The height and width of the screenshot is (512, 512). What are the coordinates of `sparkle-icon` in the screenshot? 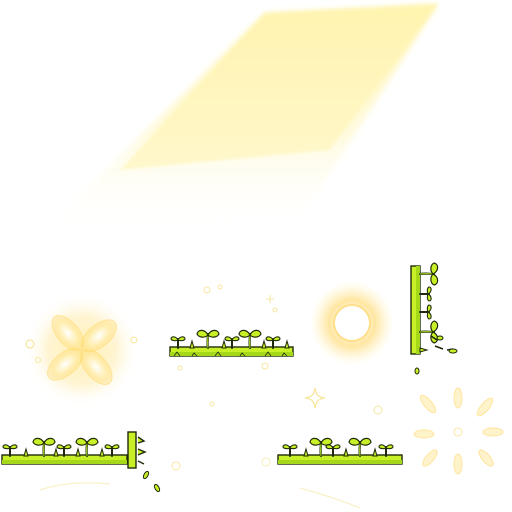 It's located at (315, 398).